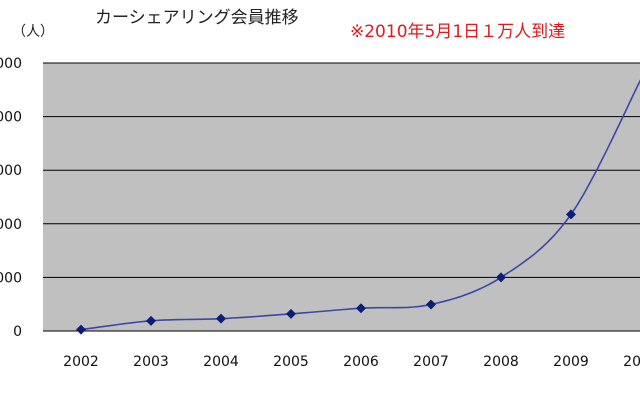 Image resolution: width=640 pixels, height=400 pixels. What do you see at coordinates (631, 362) in the screenshot?
I see `x-tick-label: 2010` at bounding box center [631, 362].